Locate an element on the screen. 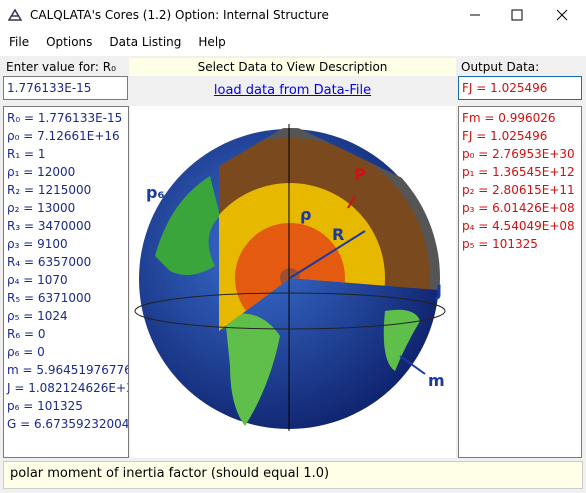 Image resolution: width=586 pixels, height=493 pixels. input-field: 1.776133E-15 is located at coordinates (65, 88).